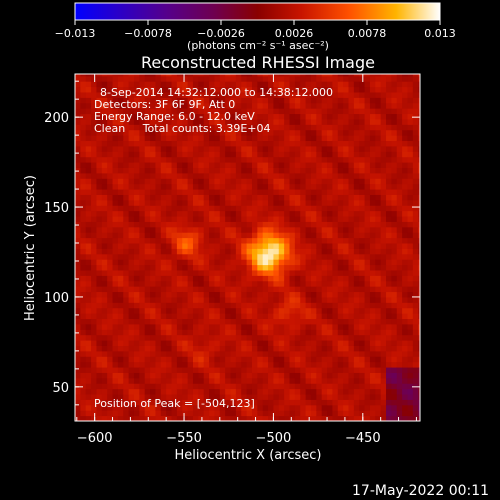 Image resolution: width=500 pixels, height=500 pixels. I want to click on x-tick-label: −550, so click(184, 438).